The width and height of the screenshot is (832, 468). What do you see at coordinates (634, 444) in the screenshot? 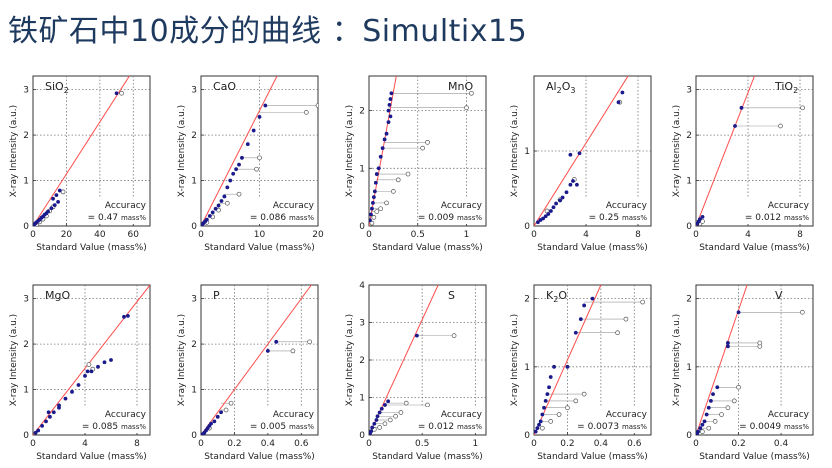
I see `x-tick-label: 0.6` at bounding box center [634, 444].